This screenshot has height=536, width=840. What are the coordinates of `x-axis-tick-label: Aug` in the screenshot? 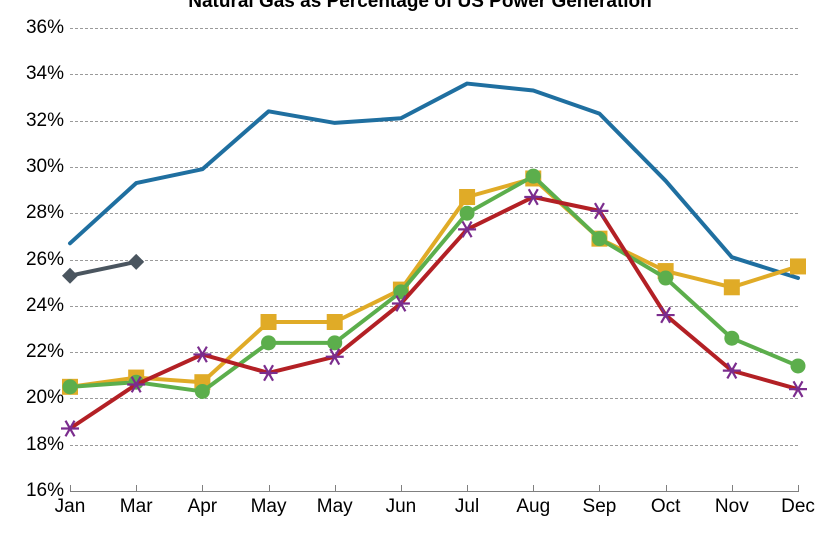 It's located at (533, 506).